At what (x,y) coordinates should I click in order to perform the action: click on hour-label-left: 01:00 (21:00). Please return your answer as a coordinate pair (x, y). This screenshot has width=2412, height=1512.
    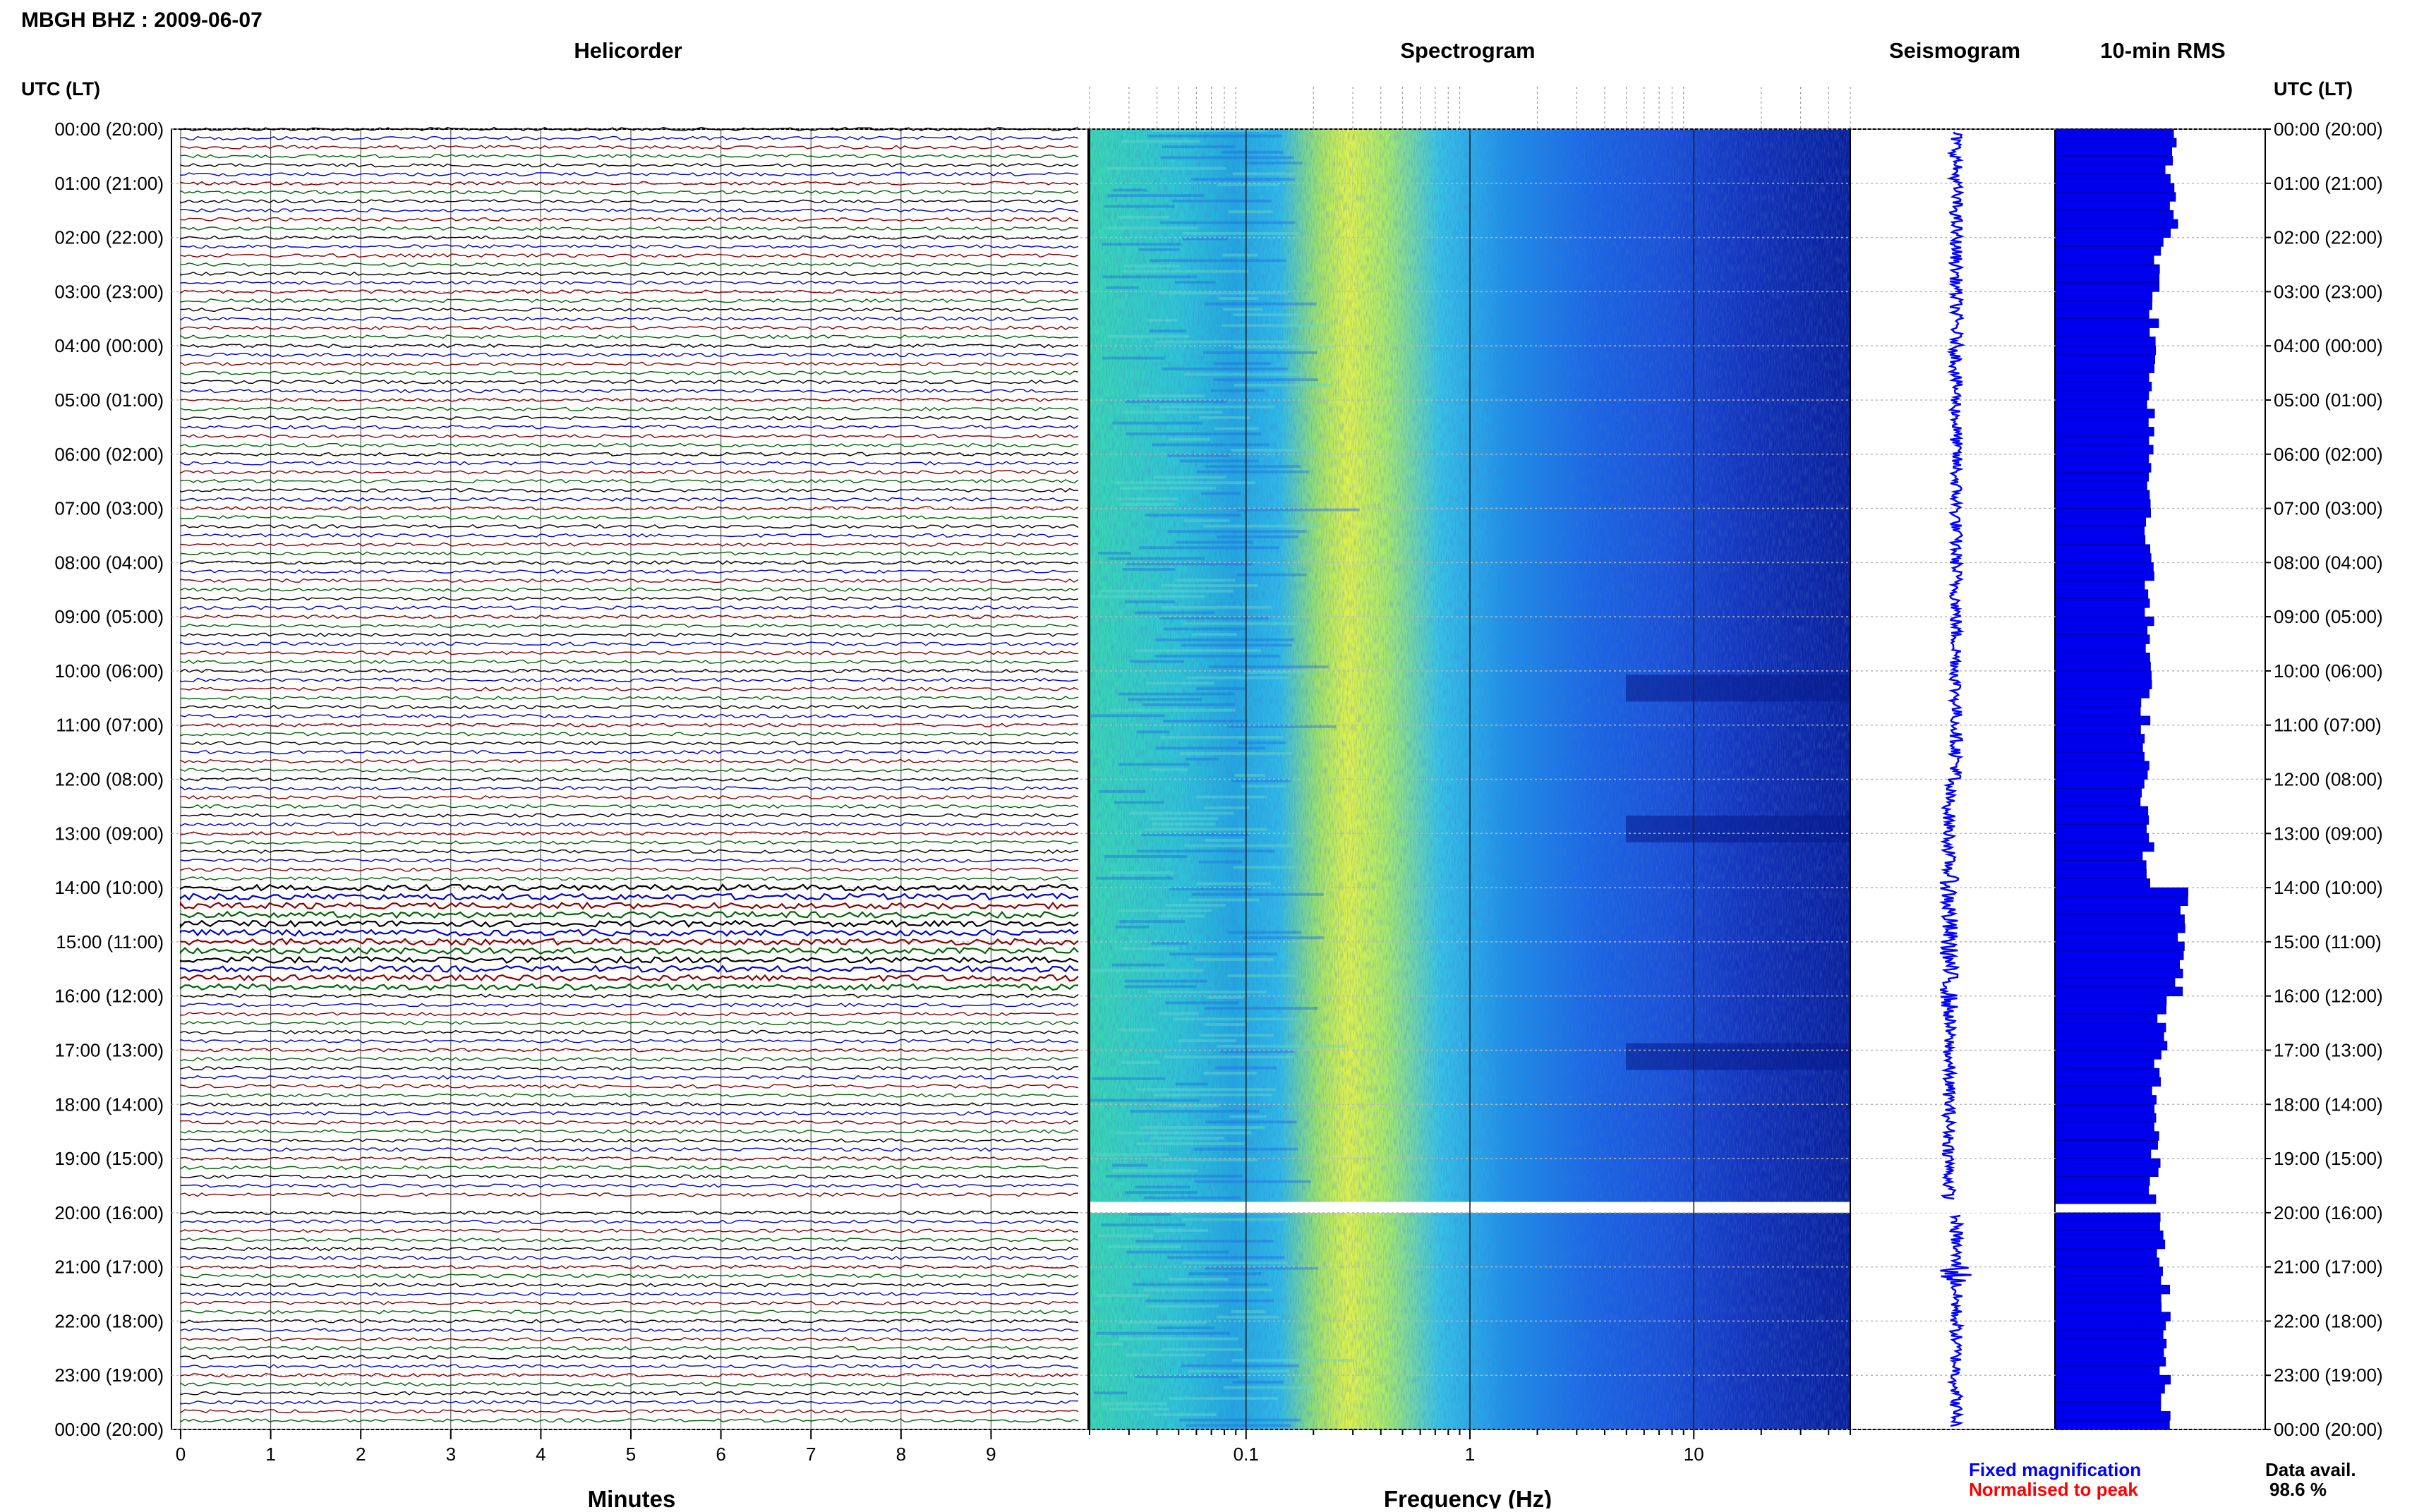
    Looking at the image, I should click on (109, 183).